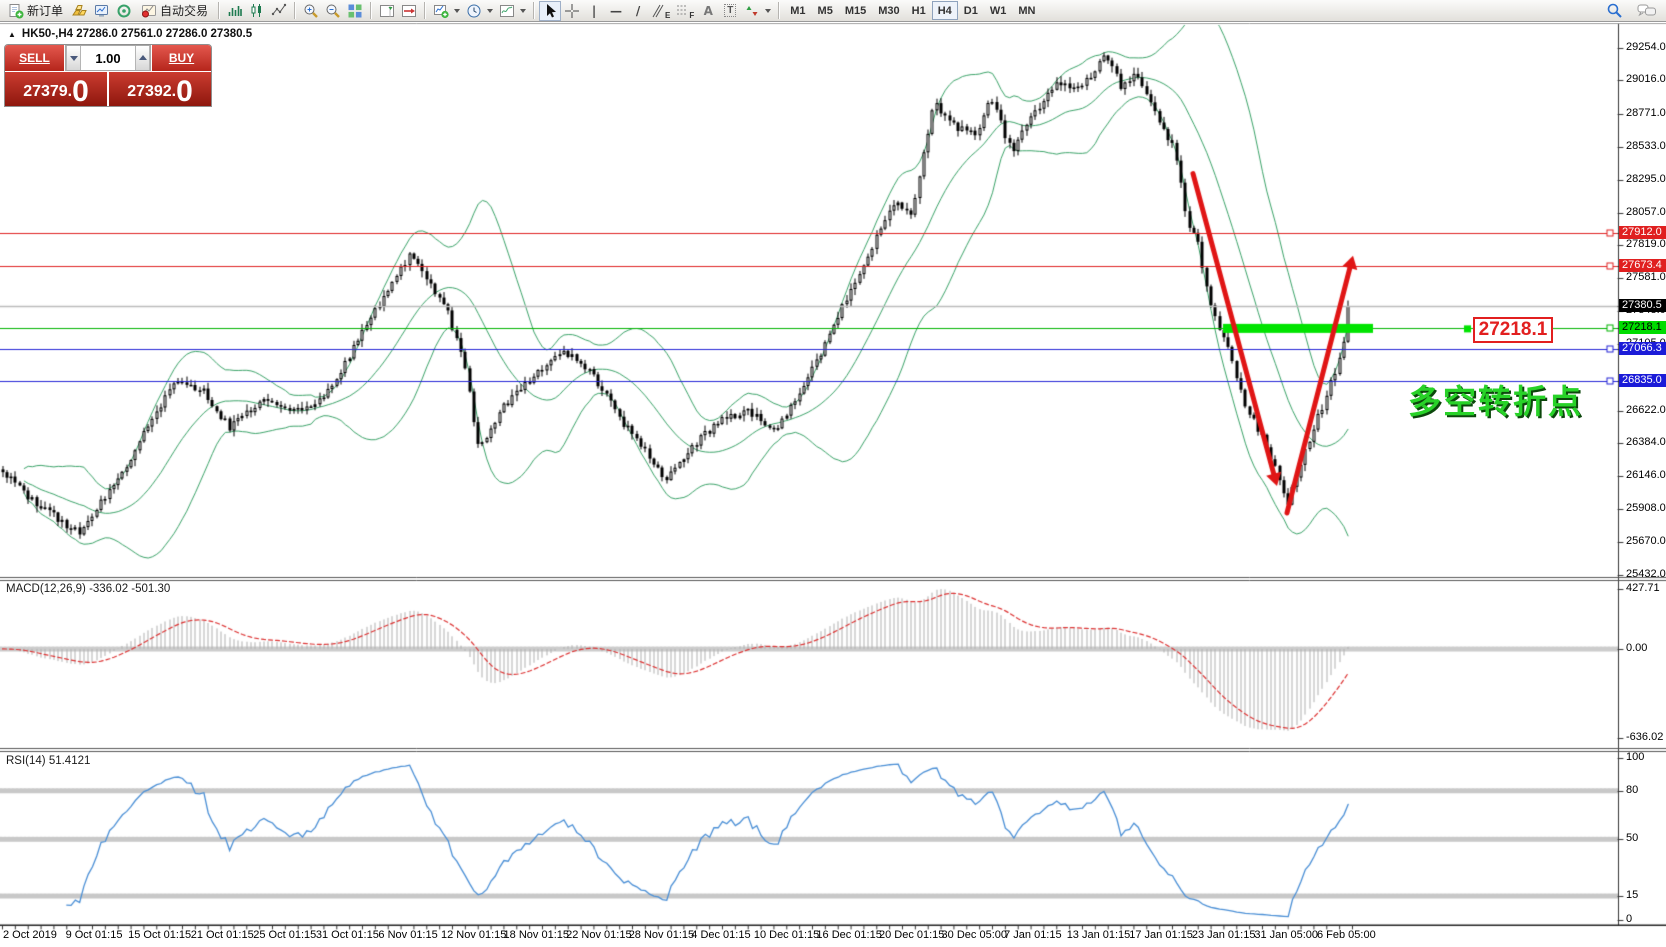 The image size is (1666, 947). What do you see at coordinates (409, 11) in the screenshot?
I see `auto-scroll-button` at bounding box center [409, 11].